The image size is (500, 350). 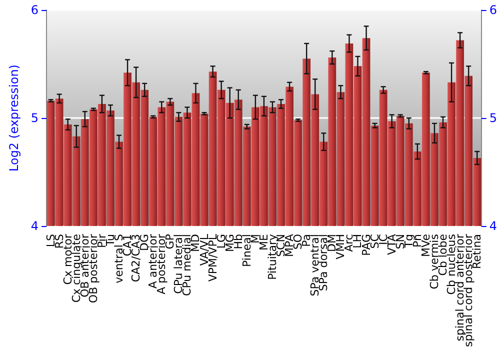 I want to click on y2-tick-label: 6, so click(x=493, y=10).